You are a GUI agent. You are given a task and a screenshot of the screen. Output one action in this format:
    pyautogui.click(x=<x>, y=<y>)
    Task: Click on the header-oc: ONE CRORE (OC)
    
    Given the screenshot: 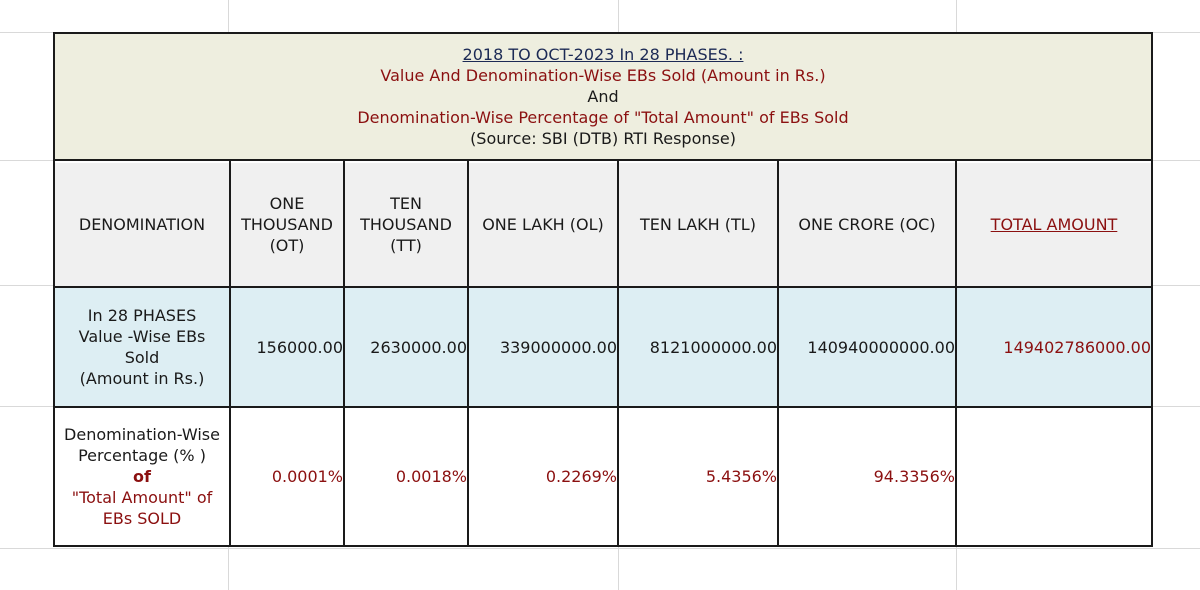 What is the action you would take?
    pyautogui.click(x=867, y=224)
    